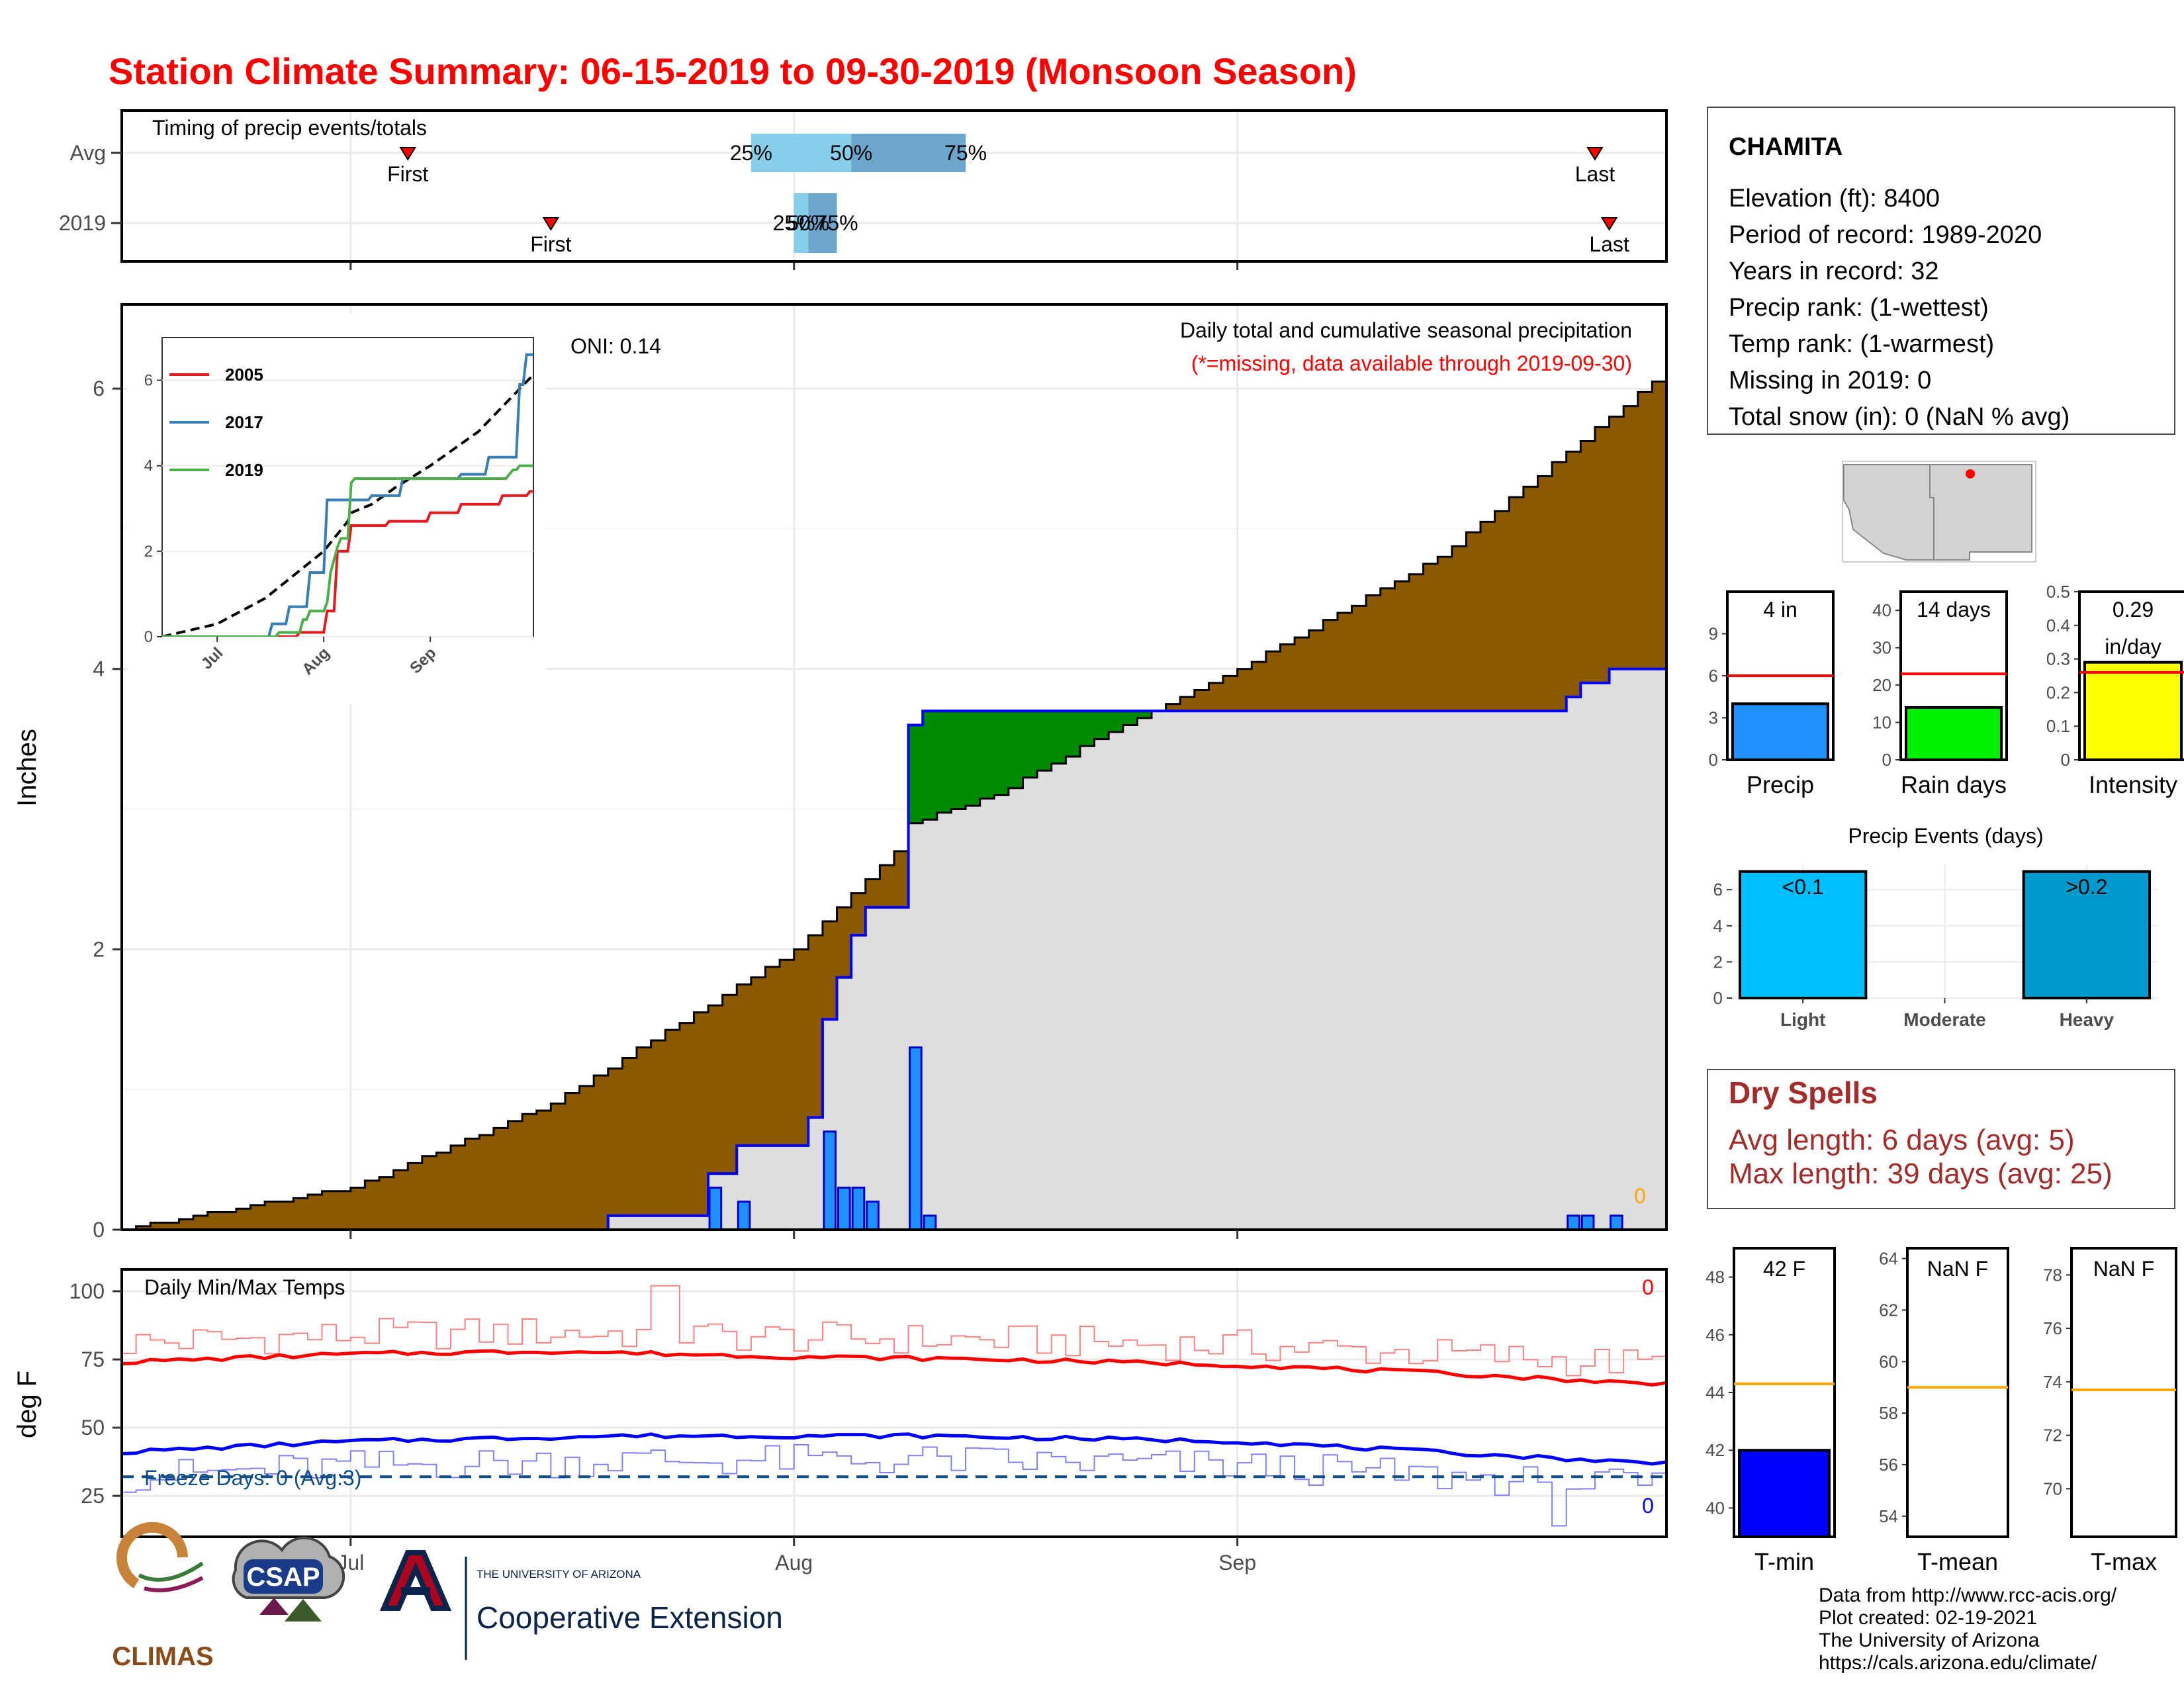  I want to click on timing-panel-frame, so click(894, 186).